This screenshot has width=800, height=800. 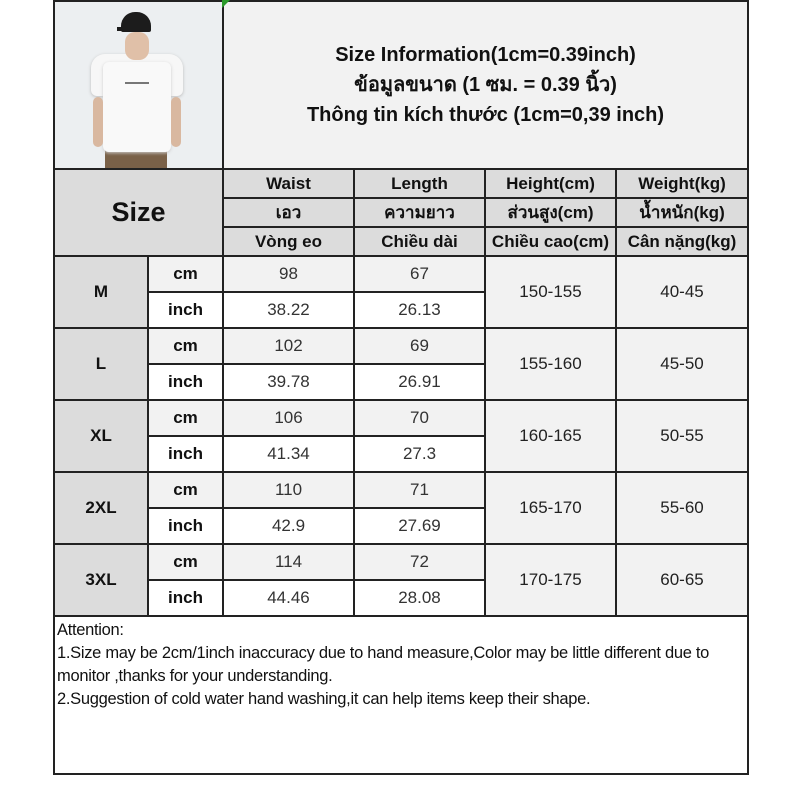 I want to click on weight-range: 60-65, so click(x=682, y=580).